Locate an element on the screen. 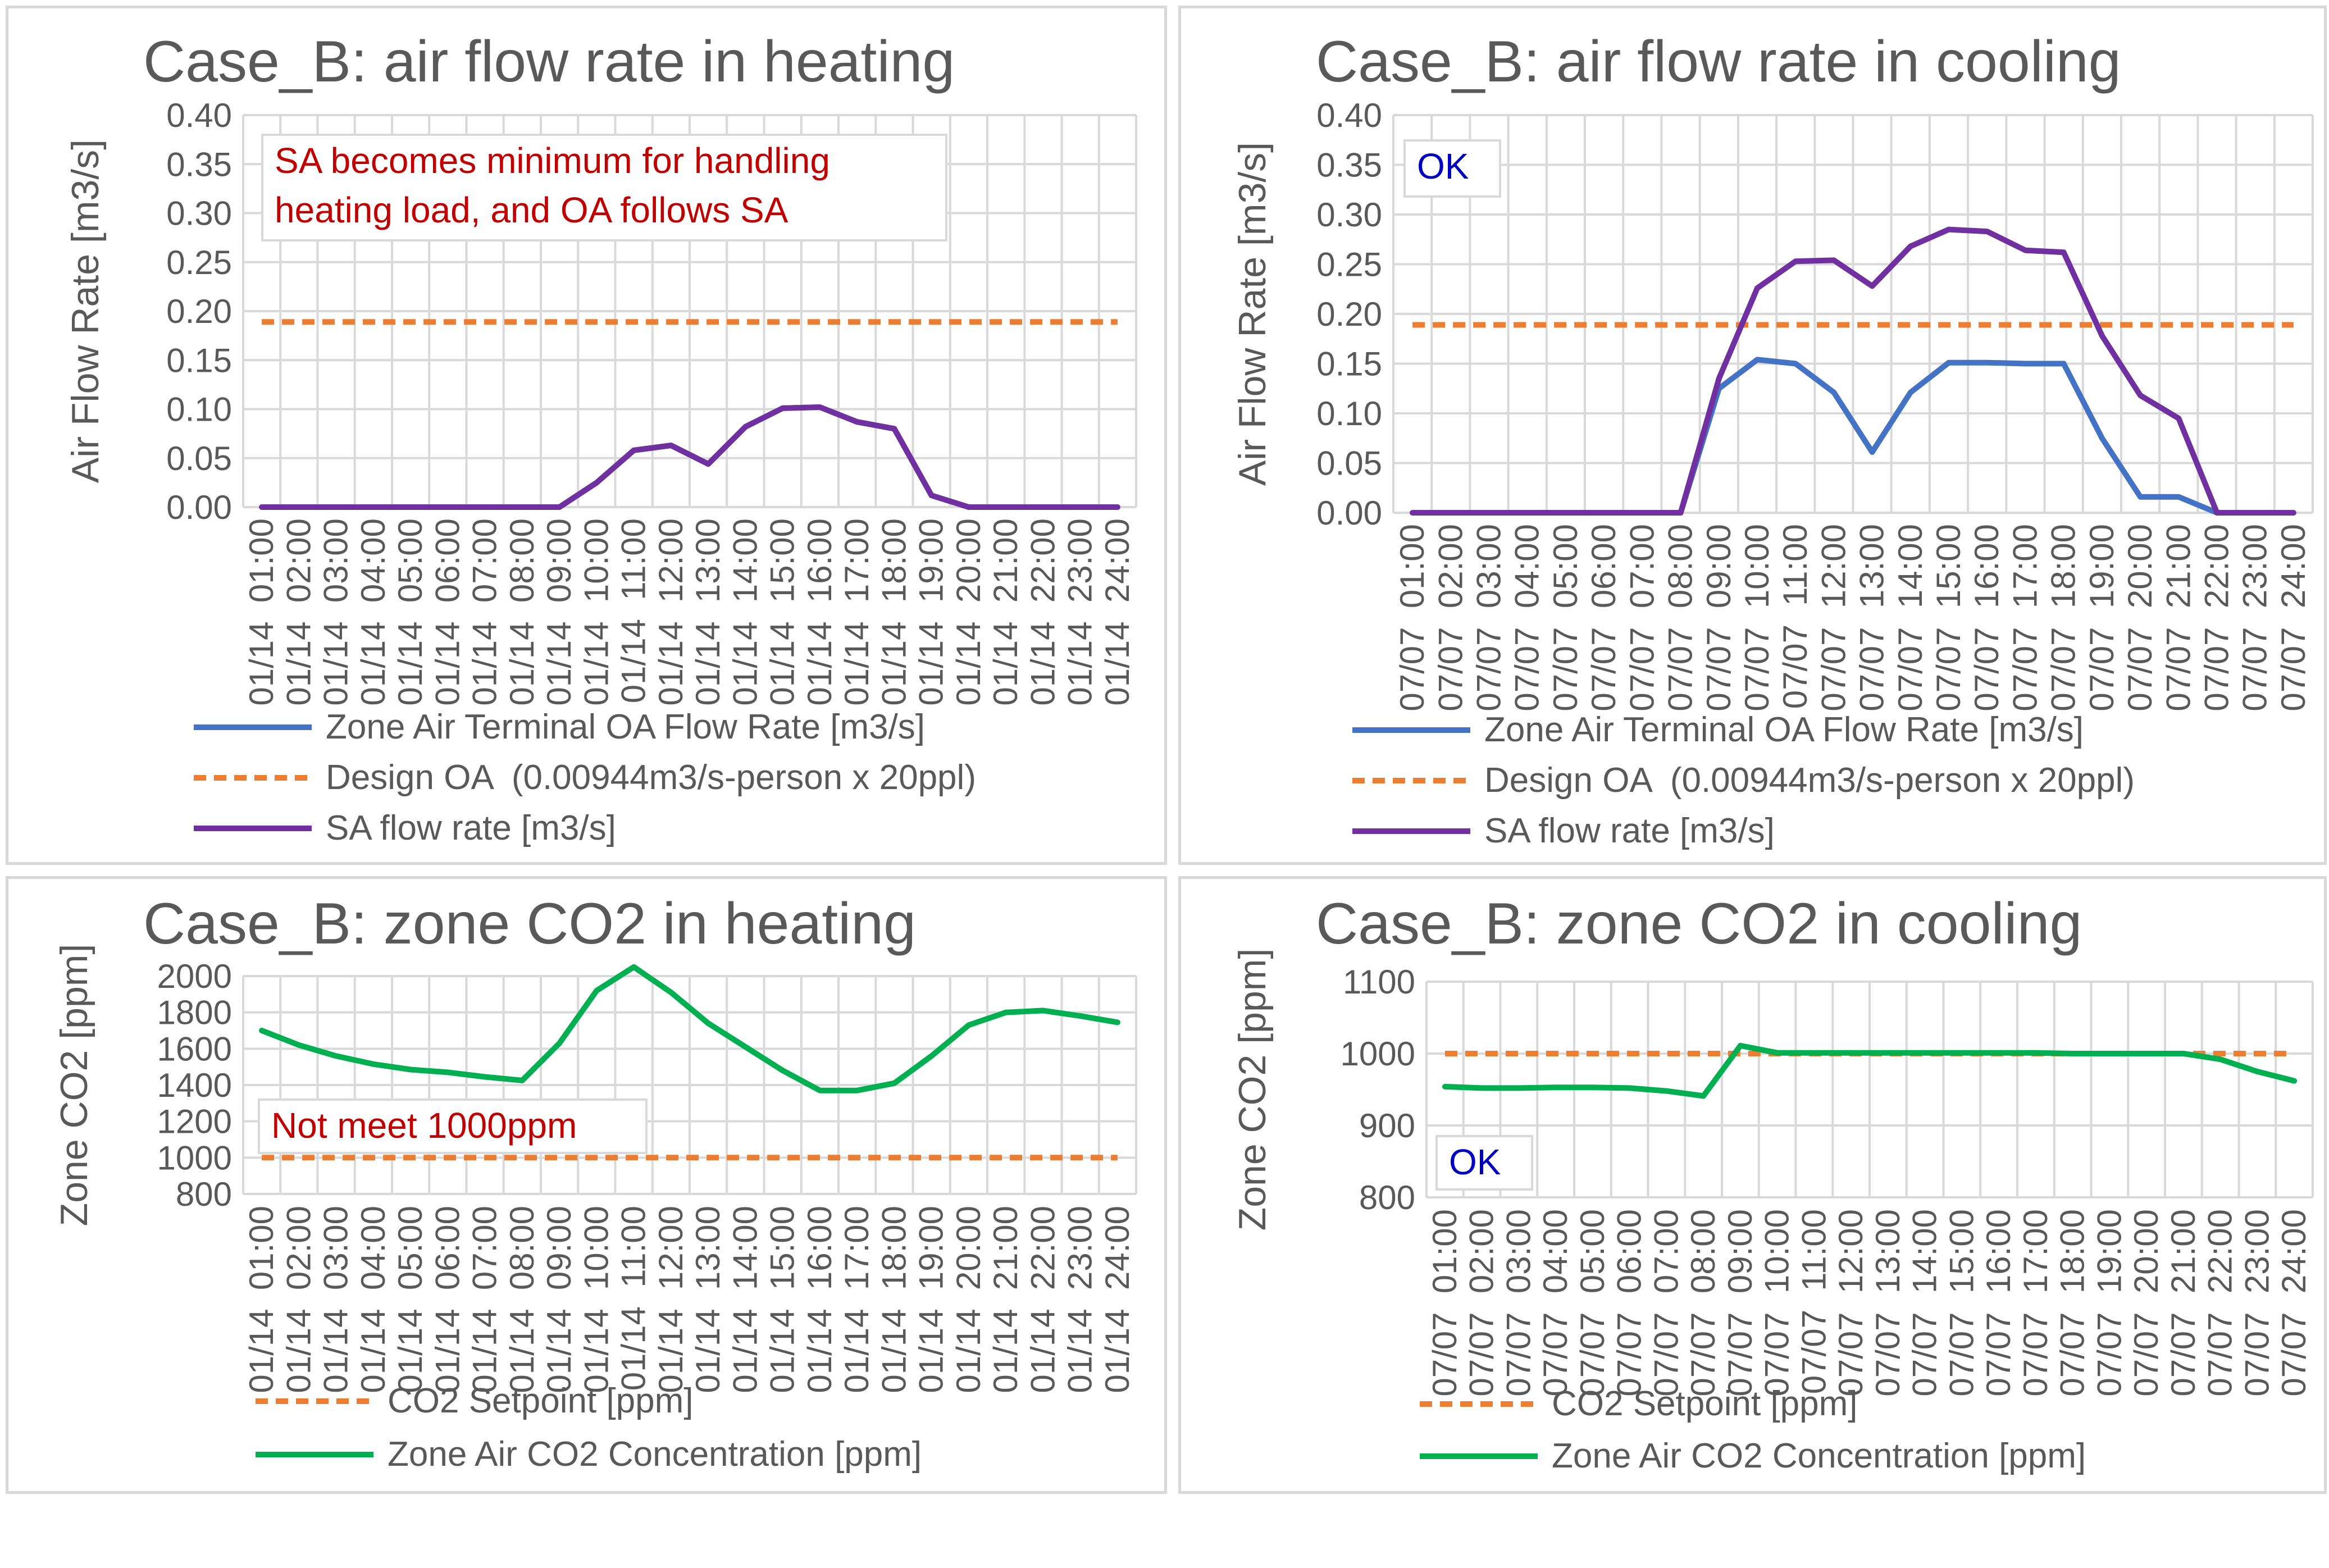  y-tick-label: 1400 is located at coordinates (194, 1085).